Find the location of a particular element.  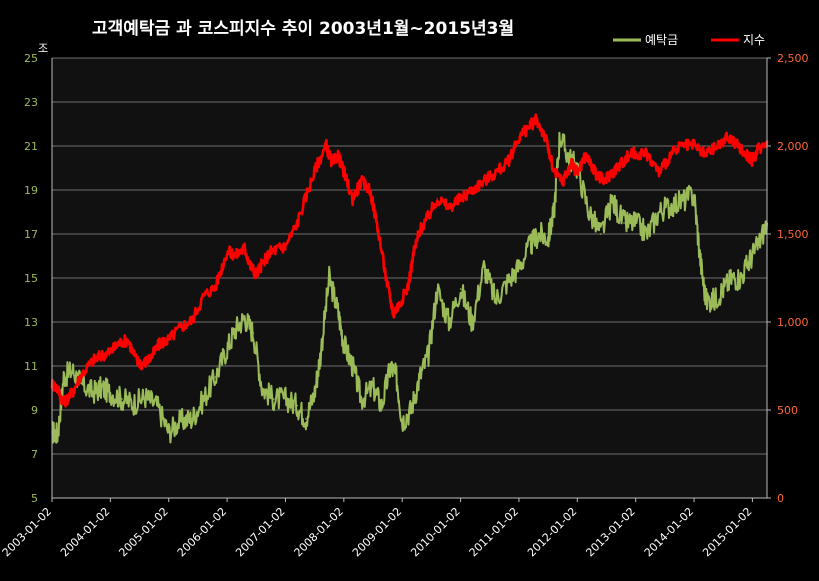

x-tick-label: 2014-01-02 is located at coordinates (669, 532).